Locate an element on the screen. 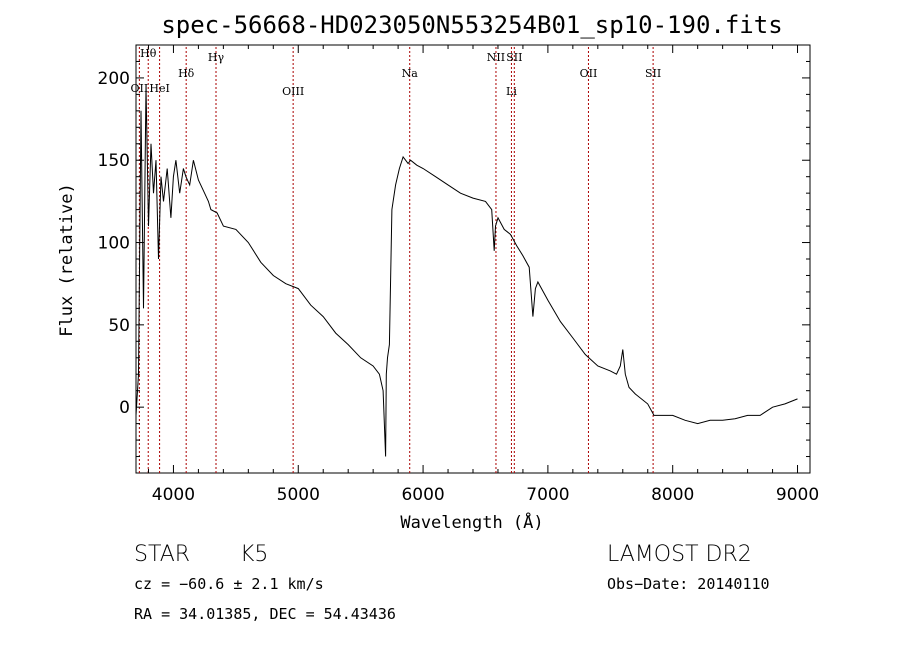 The image size is (900, 649). line-marker-label: Hθ is located at coordinates (148, 53).